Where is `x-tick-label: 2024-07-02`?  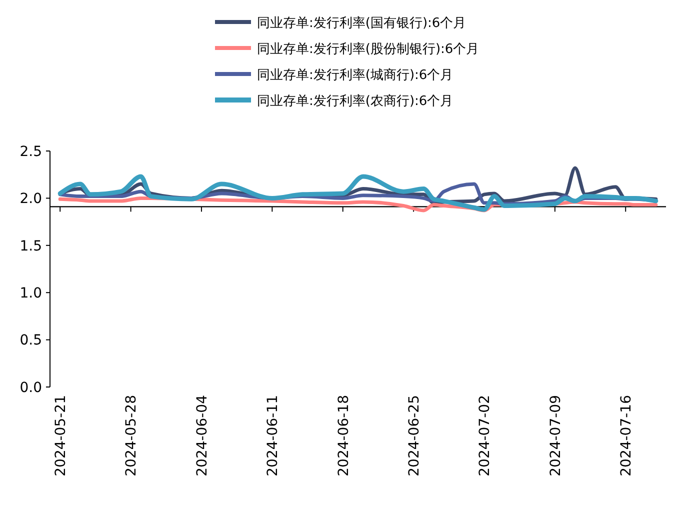
x-tick-label: 2024-07-02 is located at coordinates (485, 435).